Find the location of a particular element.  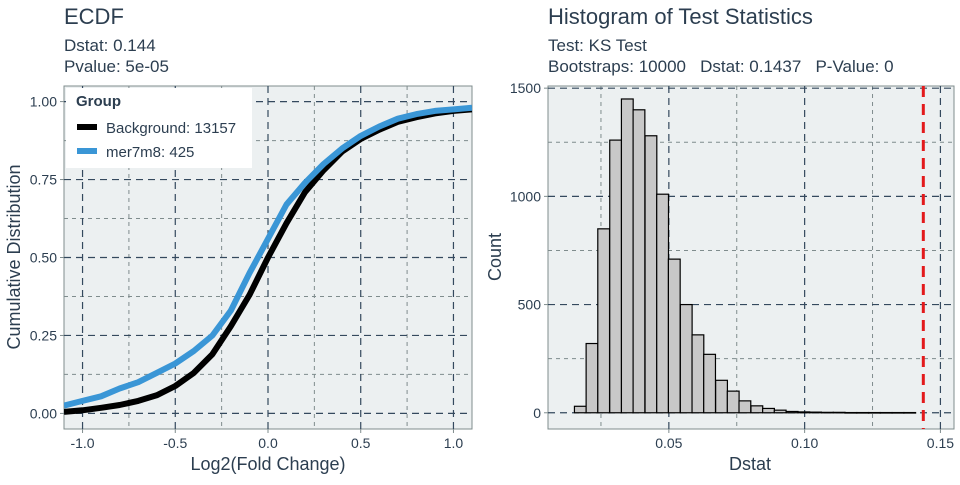

histogram-x-axis: 0.05 0.10 0.15 is located at coordinates (804, 440).